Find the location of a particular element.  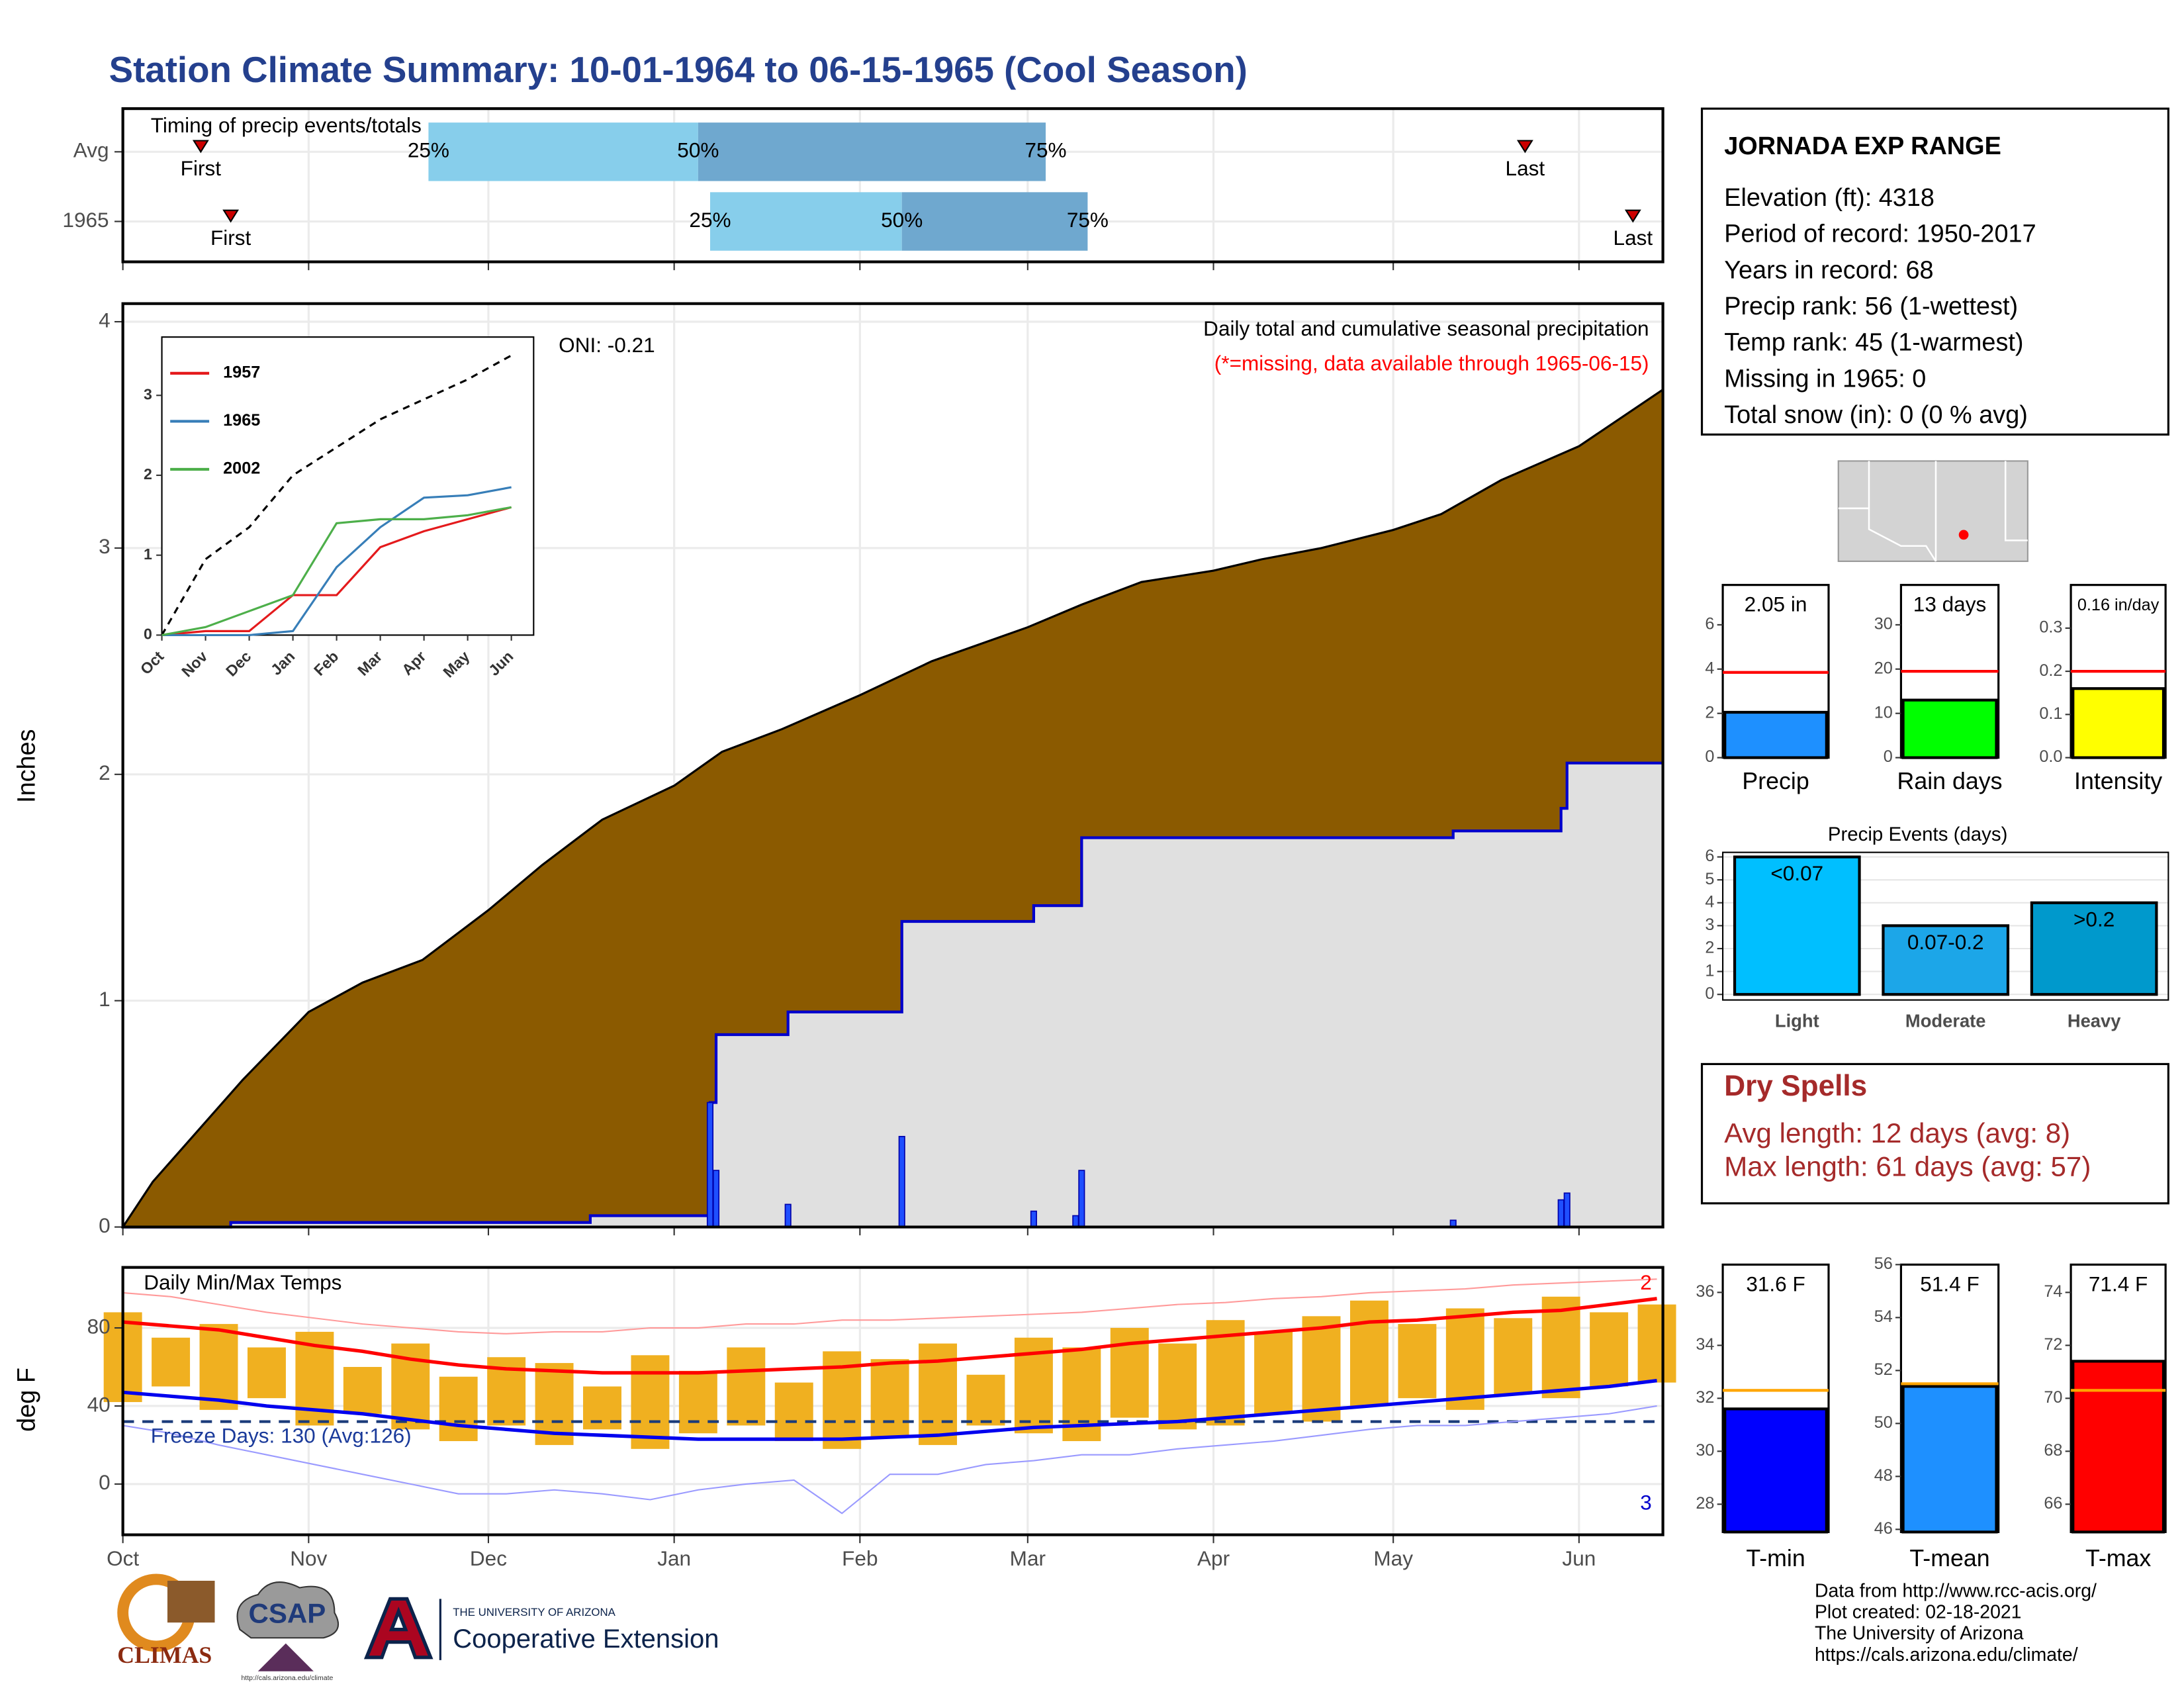

value-label: 71.4 F is located at coordinates (2118, 1283).